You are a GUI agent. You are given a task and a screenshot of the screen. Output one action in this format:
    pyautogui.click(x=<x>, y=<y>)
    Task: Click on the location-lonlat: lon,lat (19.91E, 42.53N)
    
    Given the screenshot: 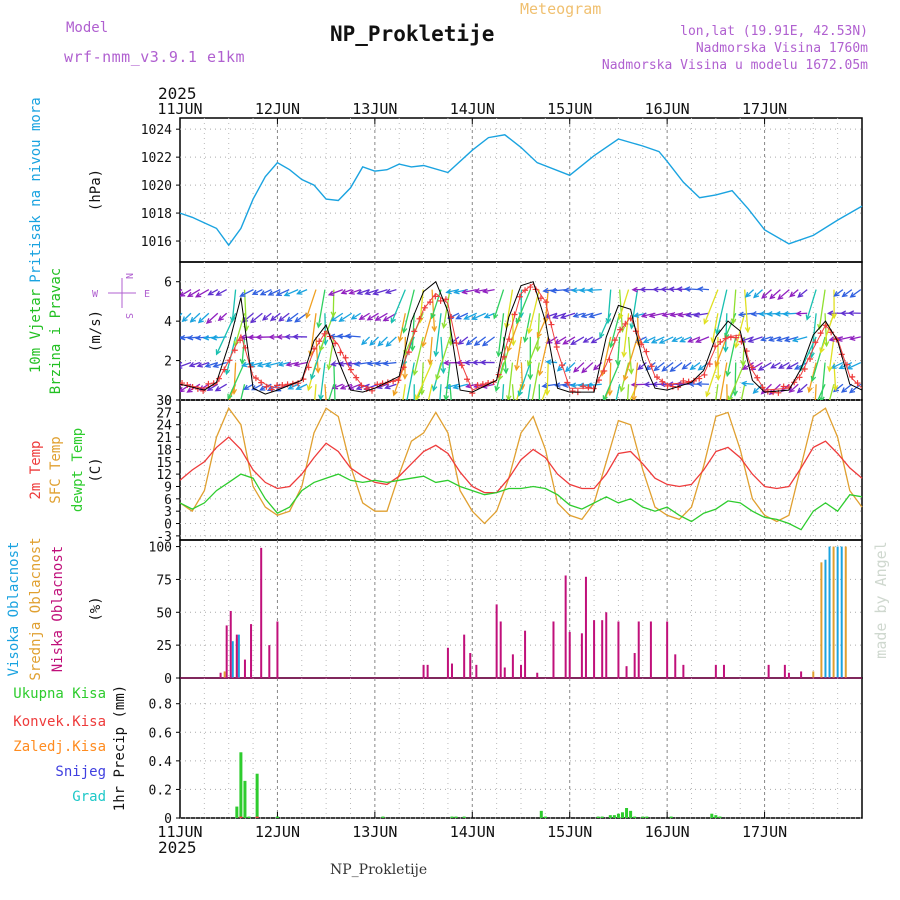 What is the action you would take?
    pyautogui.click(x=774, y=31)
    